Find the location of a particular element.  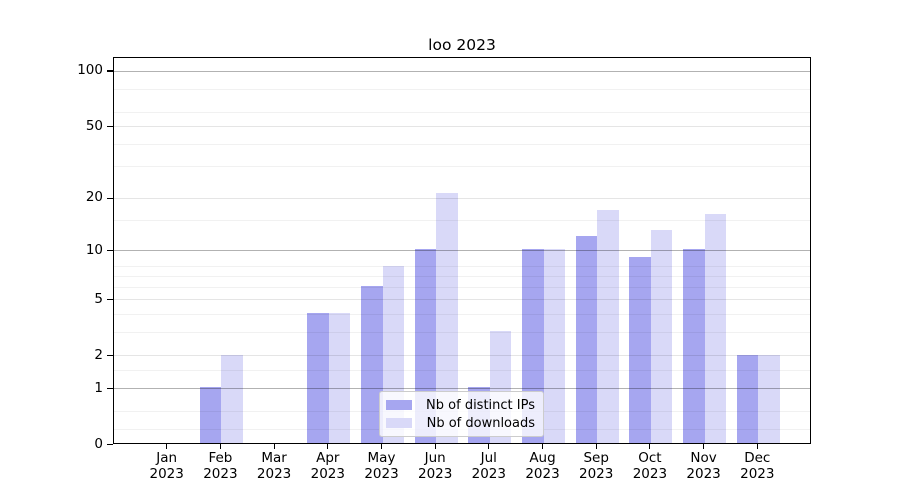

ytick-label-5: 5 is located at coordinates (98, 298).